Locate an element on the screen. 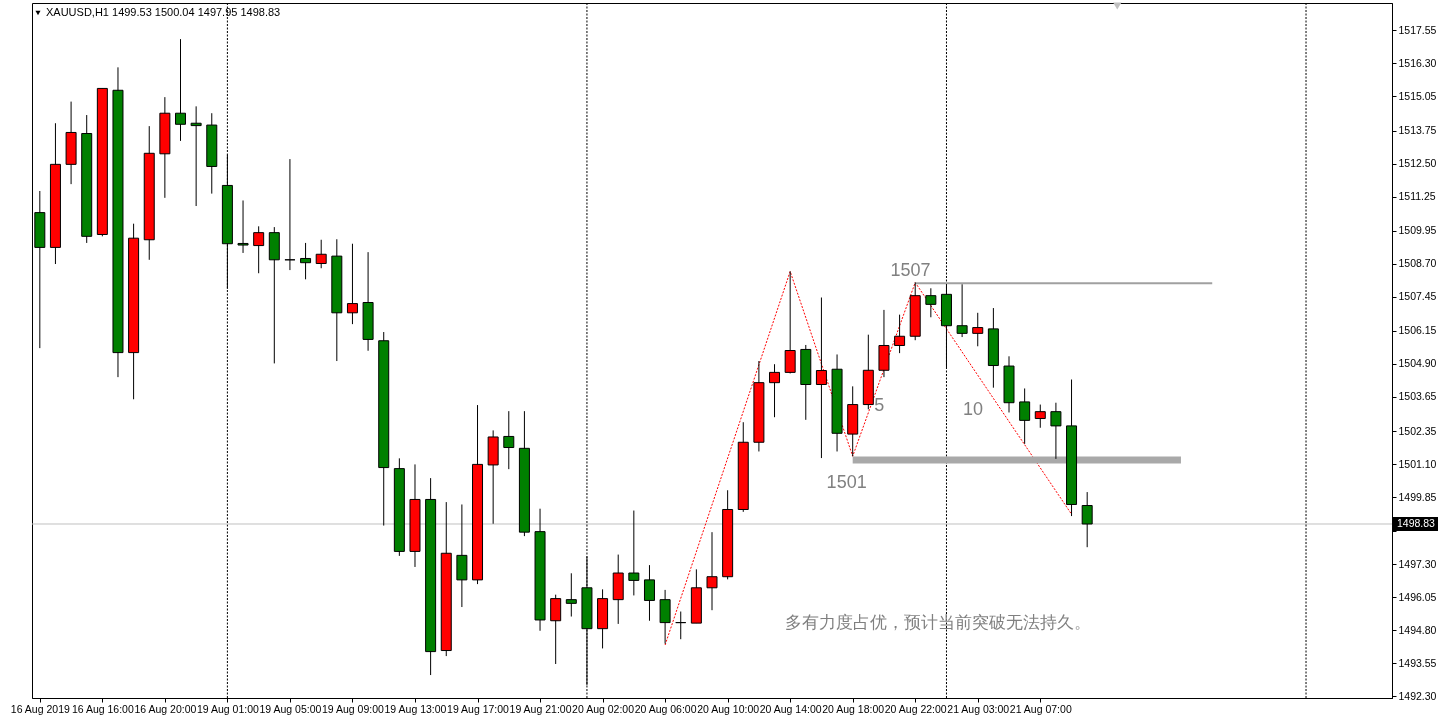 The width and height of the screenshot is (1440, 721). x-tick-label: 19 Aug 09:00 is located at coordinates (353, 708).